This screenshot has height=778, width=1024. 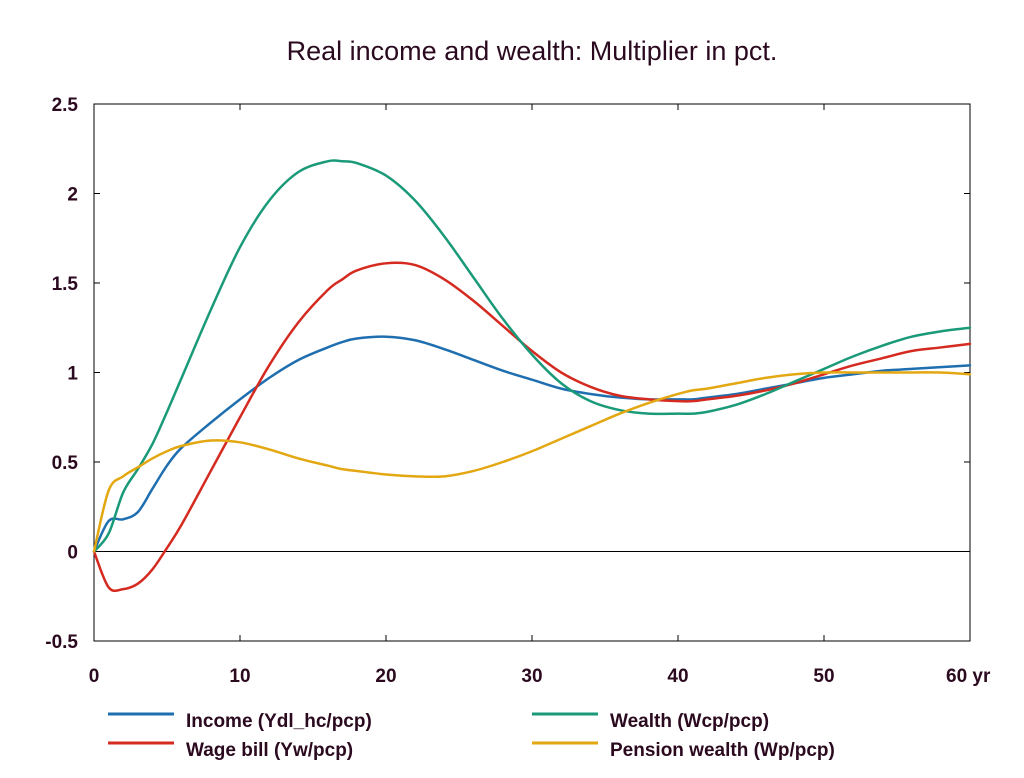 What do you see at coordinates (269, 750) in the screenshot?
I see `legend-label-wage-bill: Wage bill (Yw/pcp)` at bounding box center [269, 750].